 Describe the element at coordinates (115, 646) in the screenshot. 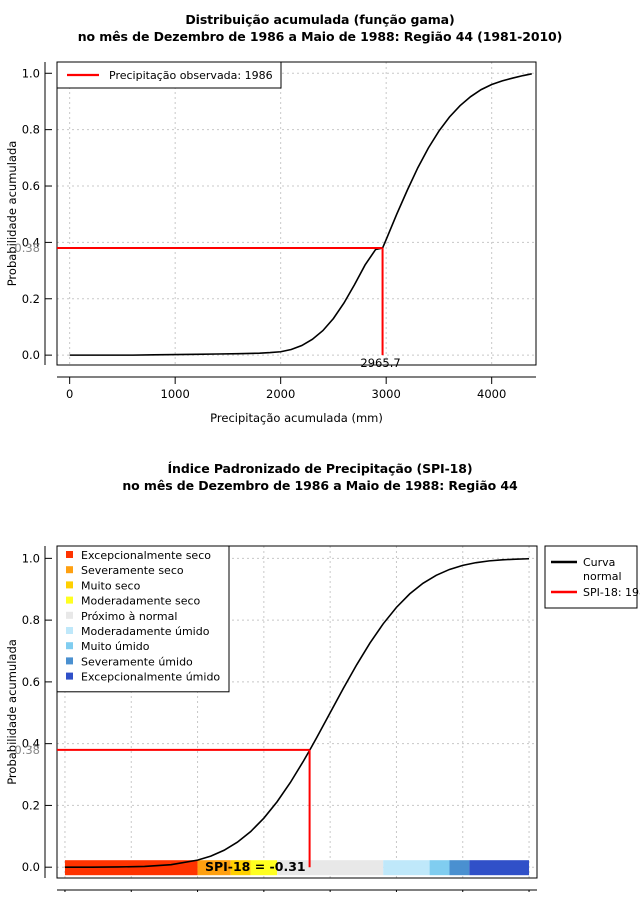

I see `category-legend-label: Muito úmido` at that location.